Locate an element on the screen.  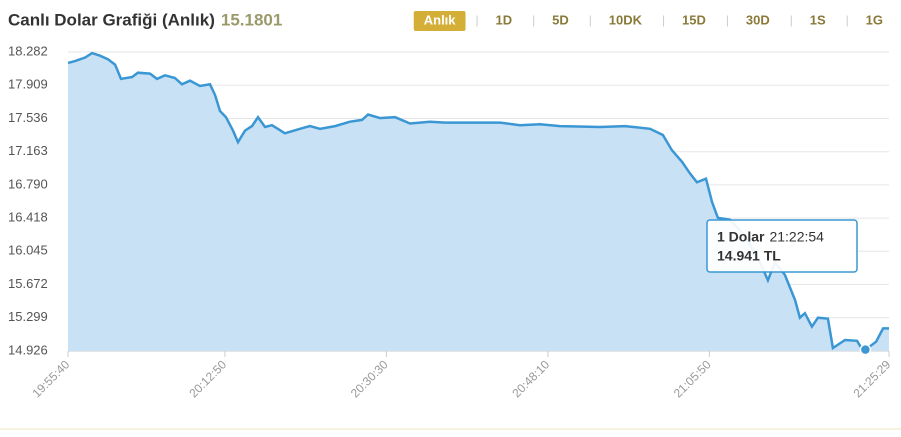
price: 15.1801 is located at coordinates (251, 19).